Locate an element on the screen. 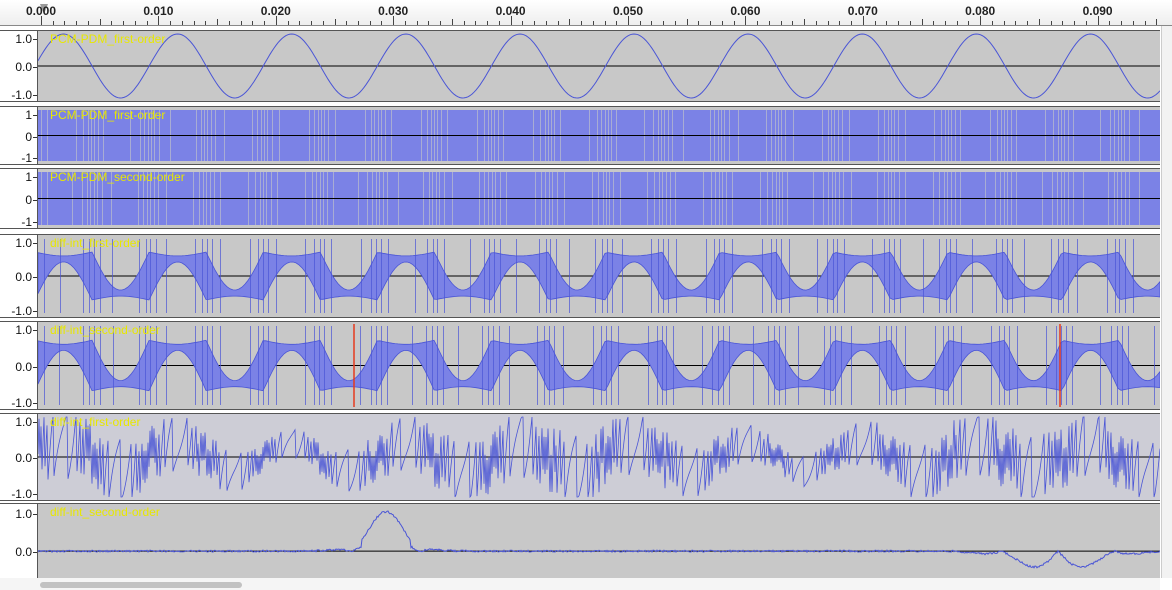 The height and width of the screenshot is (590, 1172). ruler-tick-label: 0.070 is located at coordinates (862, 11).